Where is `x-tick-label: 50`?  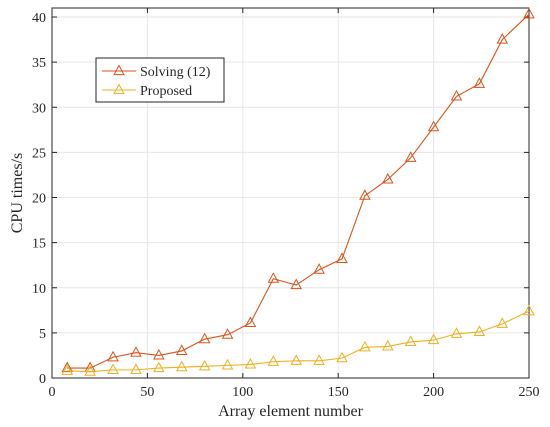
x-tick-label: 50 is located at coordinates (147, 392).